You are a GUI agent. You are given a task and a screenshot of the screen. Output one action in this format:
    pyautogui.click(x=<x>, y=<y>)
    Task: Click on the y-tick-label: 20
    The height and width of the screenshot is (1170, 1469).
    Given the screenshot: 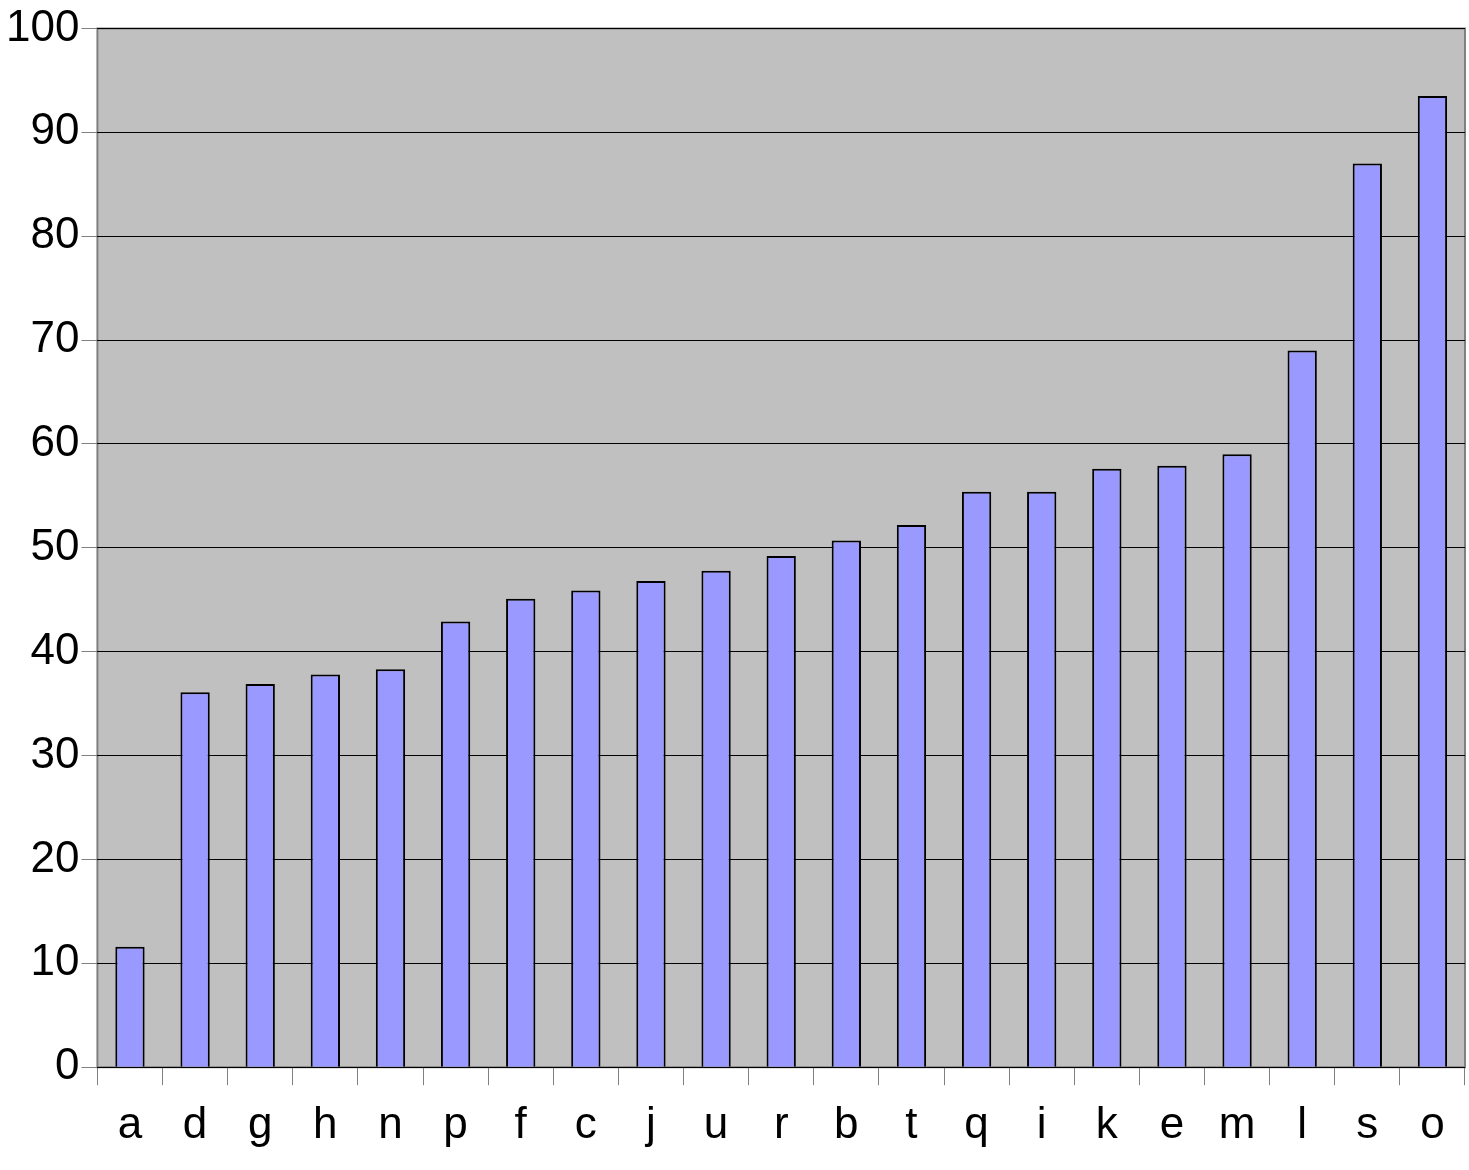 What is the action you would take?
    pyautogui.click(x=55, y=856)
    